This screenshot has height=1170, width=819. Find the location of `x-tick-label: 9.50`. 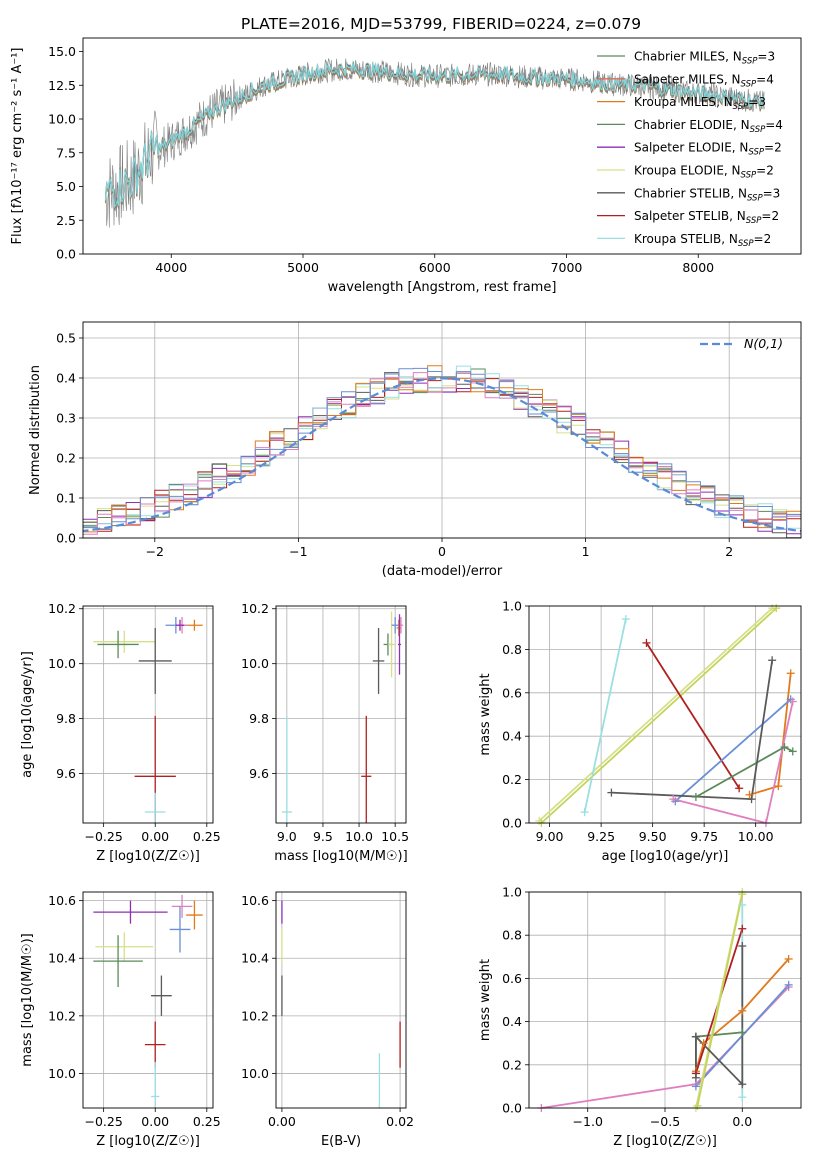

x-tick-label: 9.50 is located at coordinates (653, 836).